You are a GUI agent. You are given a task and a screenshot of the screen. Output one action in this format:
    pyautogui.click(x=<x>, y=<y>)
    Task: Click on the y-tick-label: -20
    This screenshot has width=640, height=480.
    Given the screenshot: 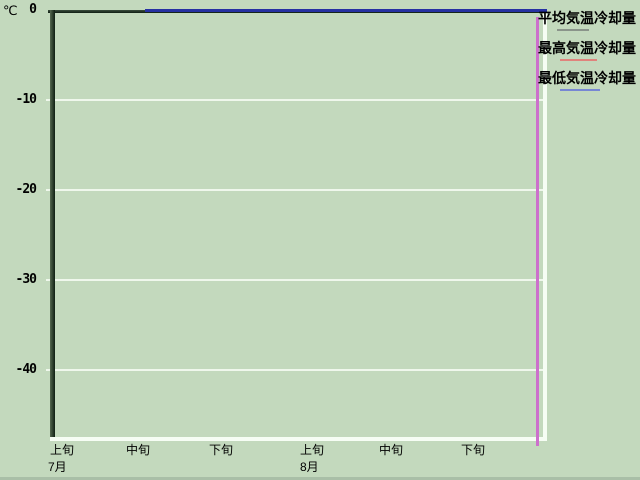 What is the action you would take?
    pyautogui.click(x=26, y=189)
    